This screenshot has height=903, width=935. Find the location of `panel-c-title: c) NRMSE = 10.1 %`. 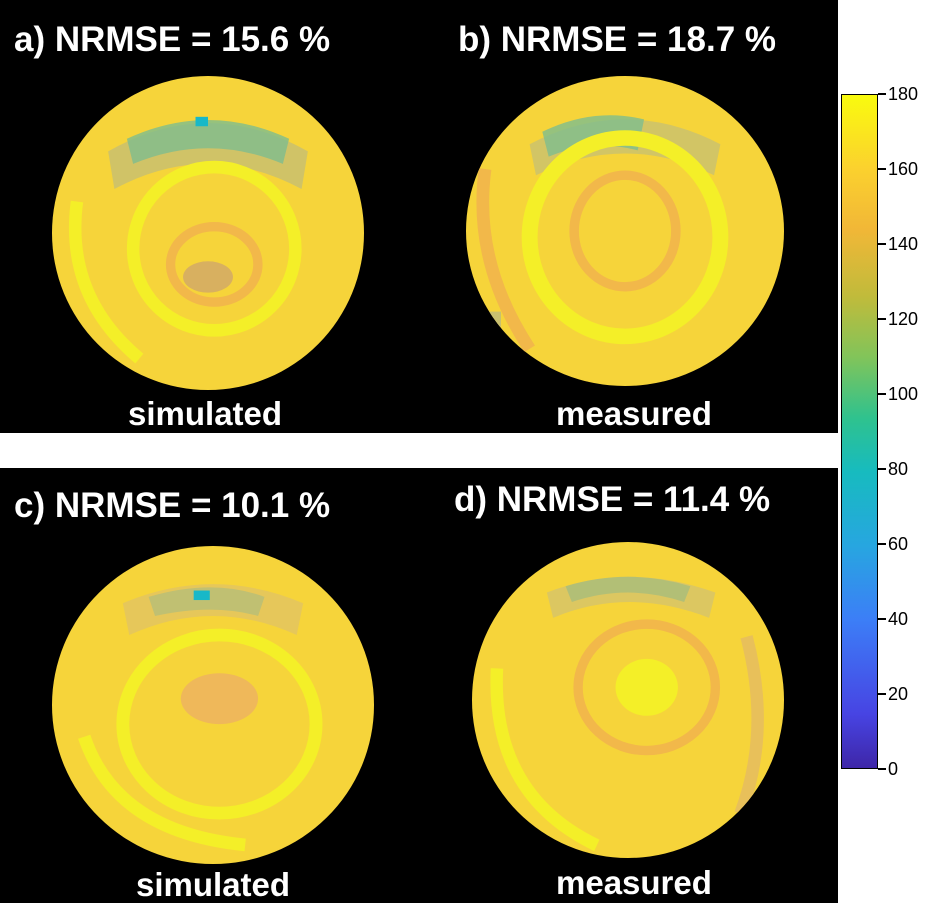

panel-c-title: c) NRMSE = 10.1 % is located at coordinates (172, 505).